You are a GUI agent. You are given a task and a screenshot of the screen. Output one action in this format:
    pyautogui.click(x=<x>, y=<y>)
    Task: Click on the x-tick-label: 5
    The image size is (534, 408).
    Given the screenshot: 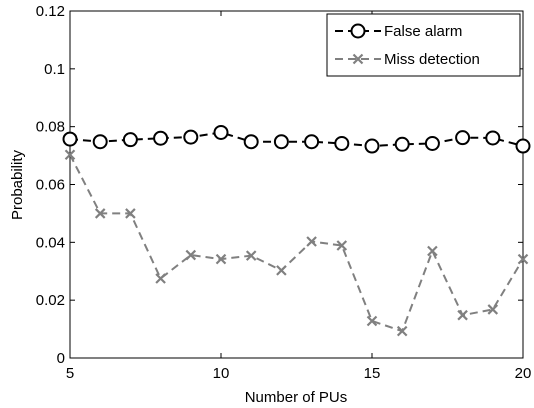 What is the action you would take?
    pyautogui.click(x=70, y=373)
    